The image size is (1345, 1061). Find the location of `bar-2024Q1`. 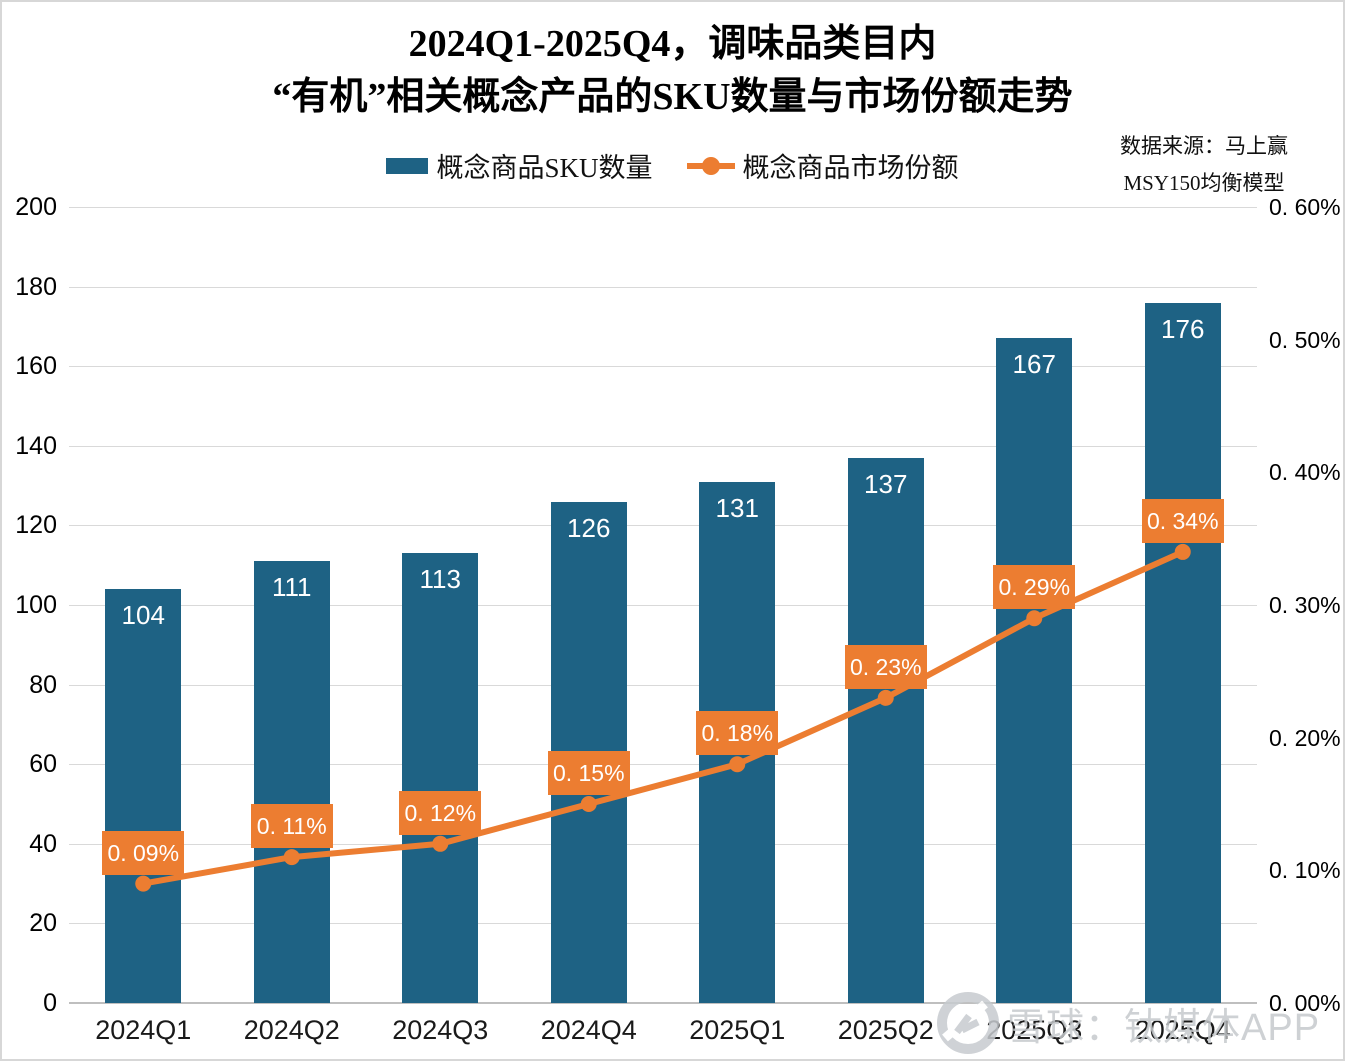

bar-2024Q1 is located at coordinates (143, 796).